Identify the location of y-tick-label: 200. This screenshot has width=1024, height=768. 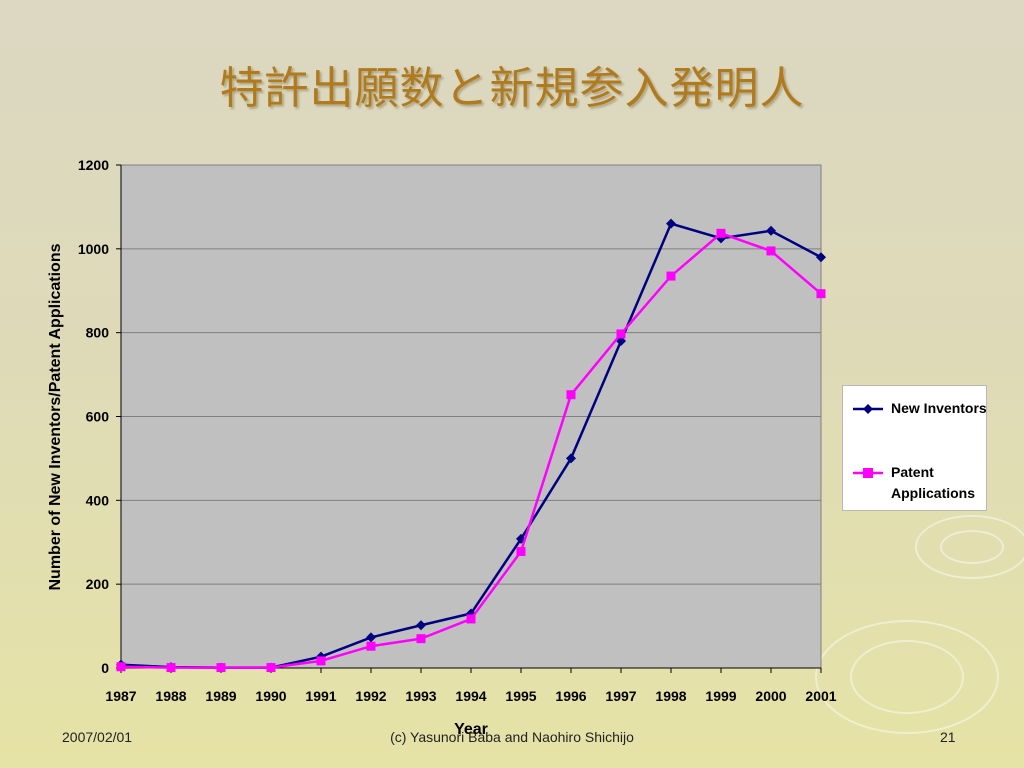
(98, 584).